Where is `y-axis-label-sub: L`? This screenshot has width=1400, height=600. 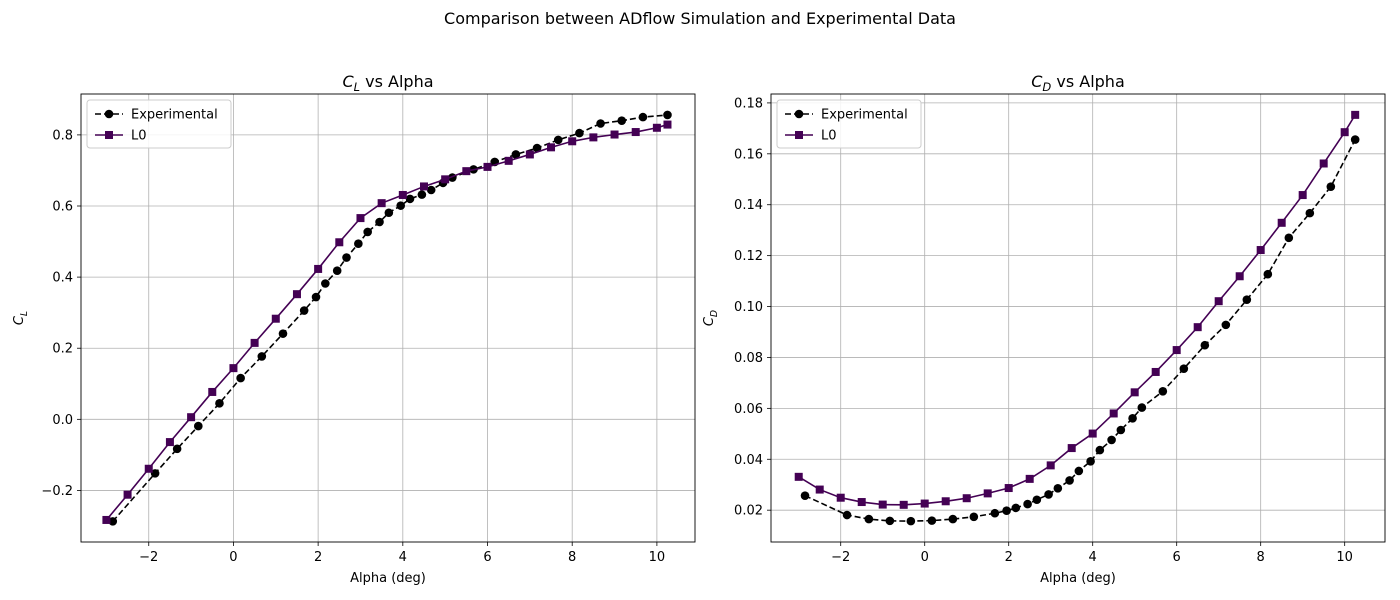 y-axis-label-sub: L is located at coordinates (24, 313).